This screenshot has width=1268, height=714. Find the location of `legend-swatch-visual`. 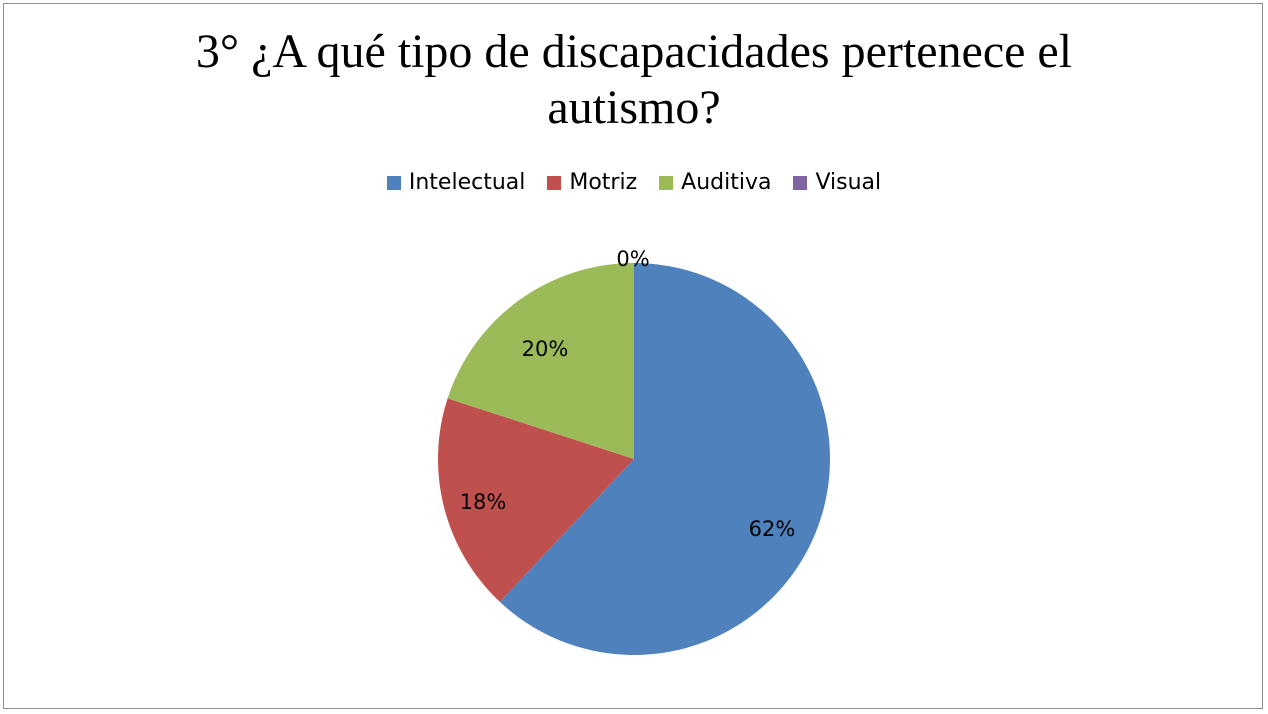

legend-swatch-visual is located at coordinates (800, 182).